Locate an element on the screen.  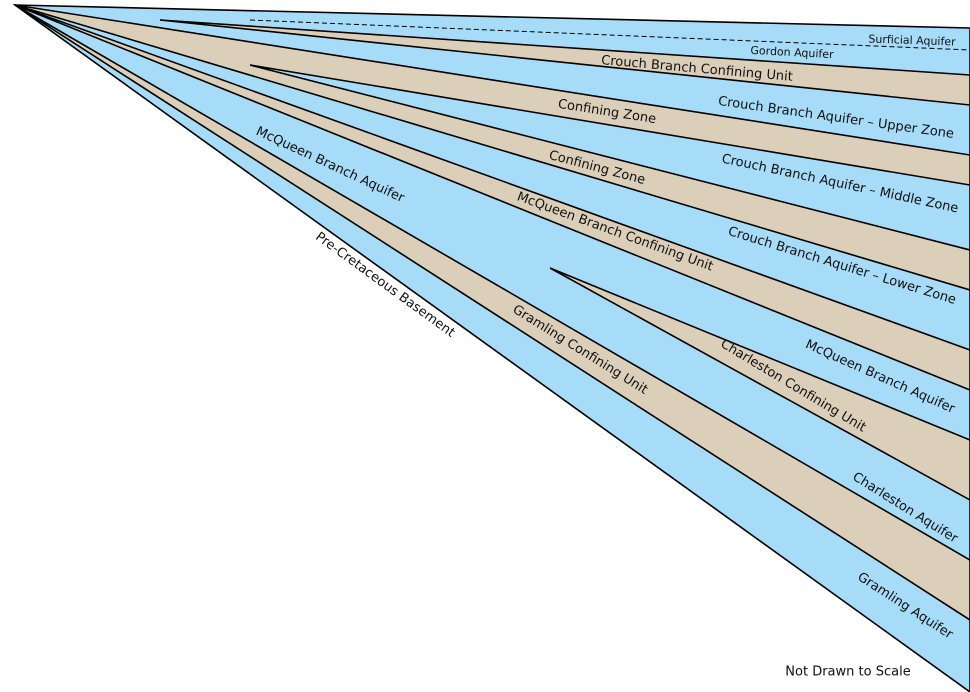
scale-note: Not Drawn to Scale is located at coordinates (847, 672).